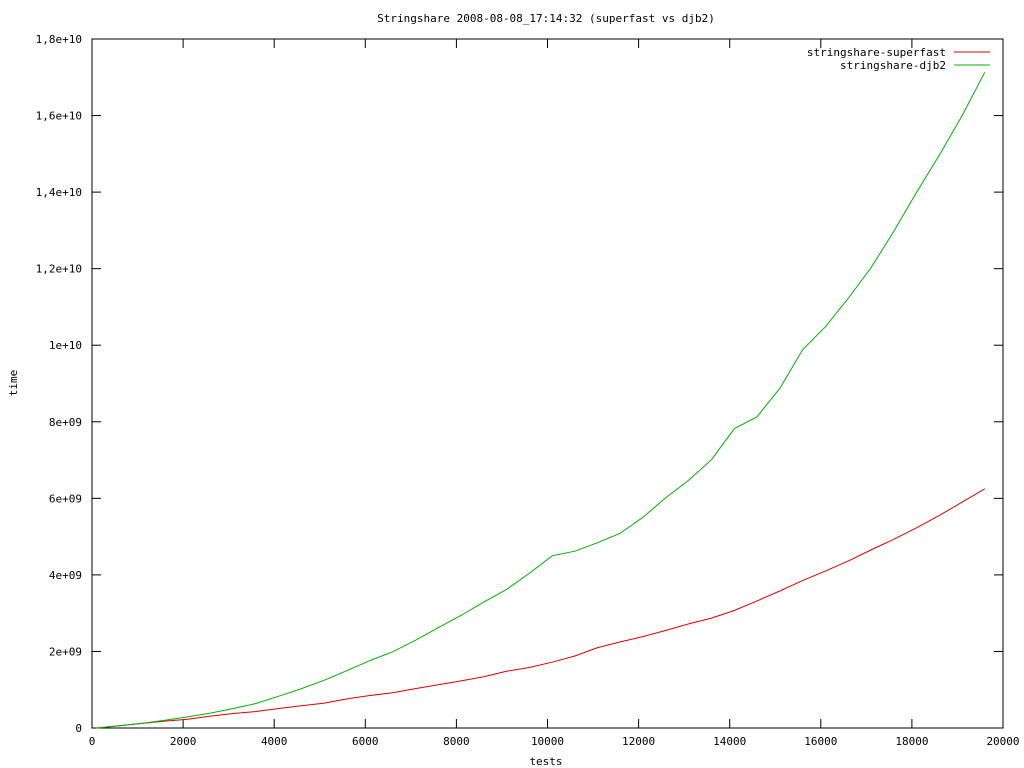 This screenshot has height=768, width=1024. I want to click on legend-label: stringshare-djb2, so click(893, 65).